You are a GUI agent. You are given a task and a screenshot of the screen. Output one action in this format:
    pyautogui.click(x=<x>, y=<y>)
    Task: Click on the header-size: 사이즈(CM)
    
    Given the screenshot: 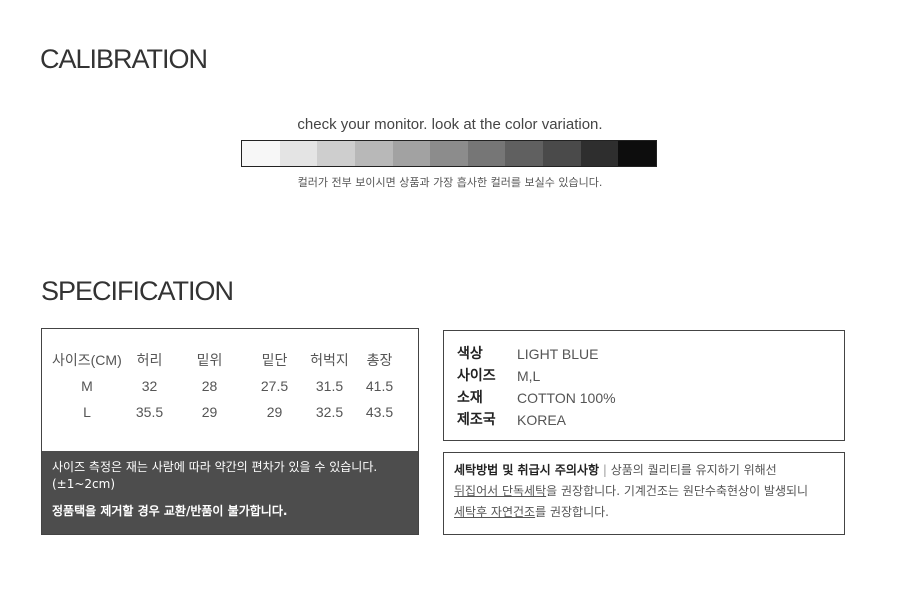 What is the action you would take?
    pyautogui.click(x=87, y=360)
    